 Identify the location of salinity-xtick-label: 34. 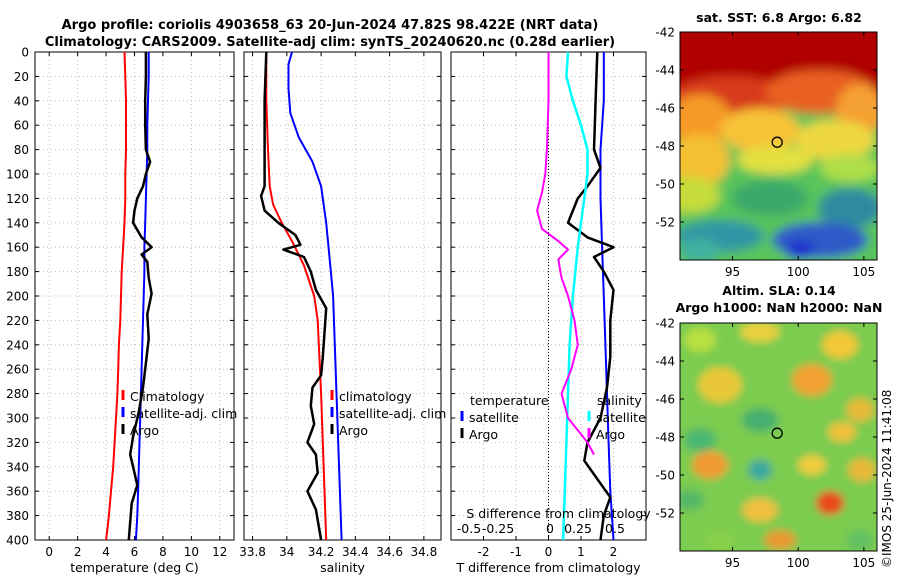
(286, 552).